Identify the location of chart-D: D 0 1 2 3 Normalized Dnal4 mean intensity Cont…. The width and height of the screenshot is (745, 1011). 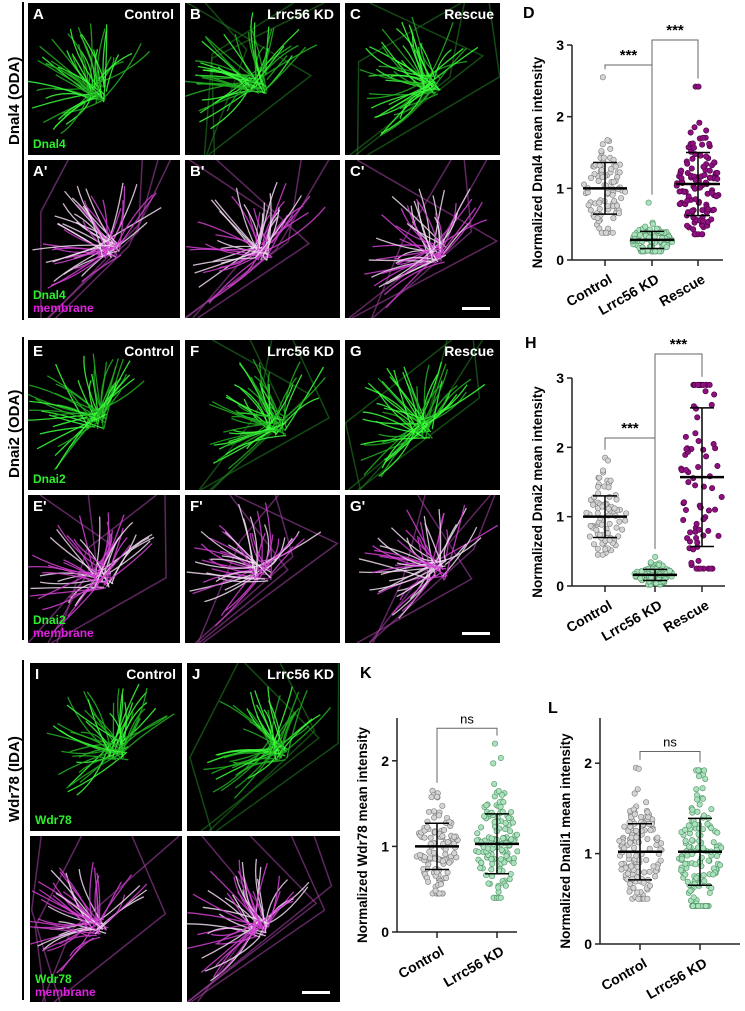
(632, 165).